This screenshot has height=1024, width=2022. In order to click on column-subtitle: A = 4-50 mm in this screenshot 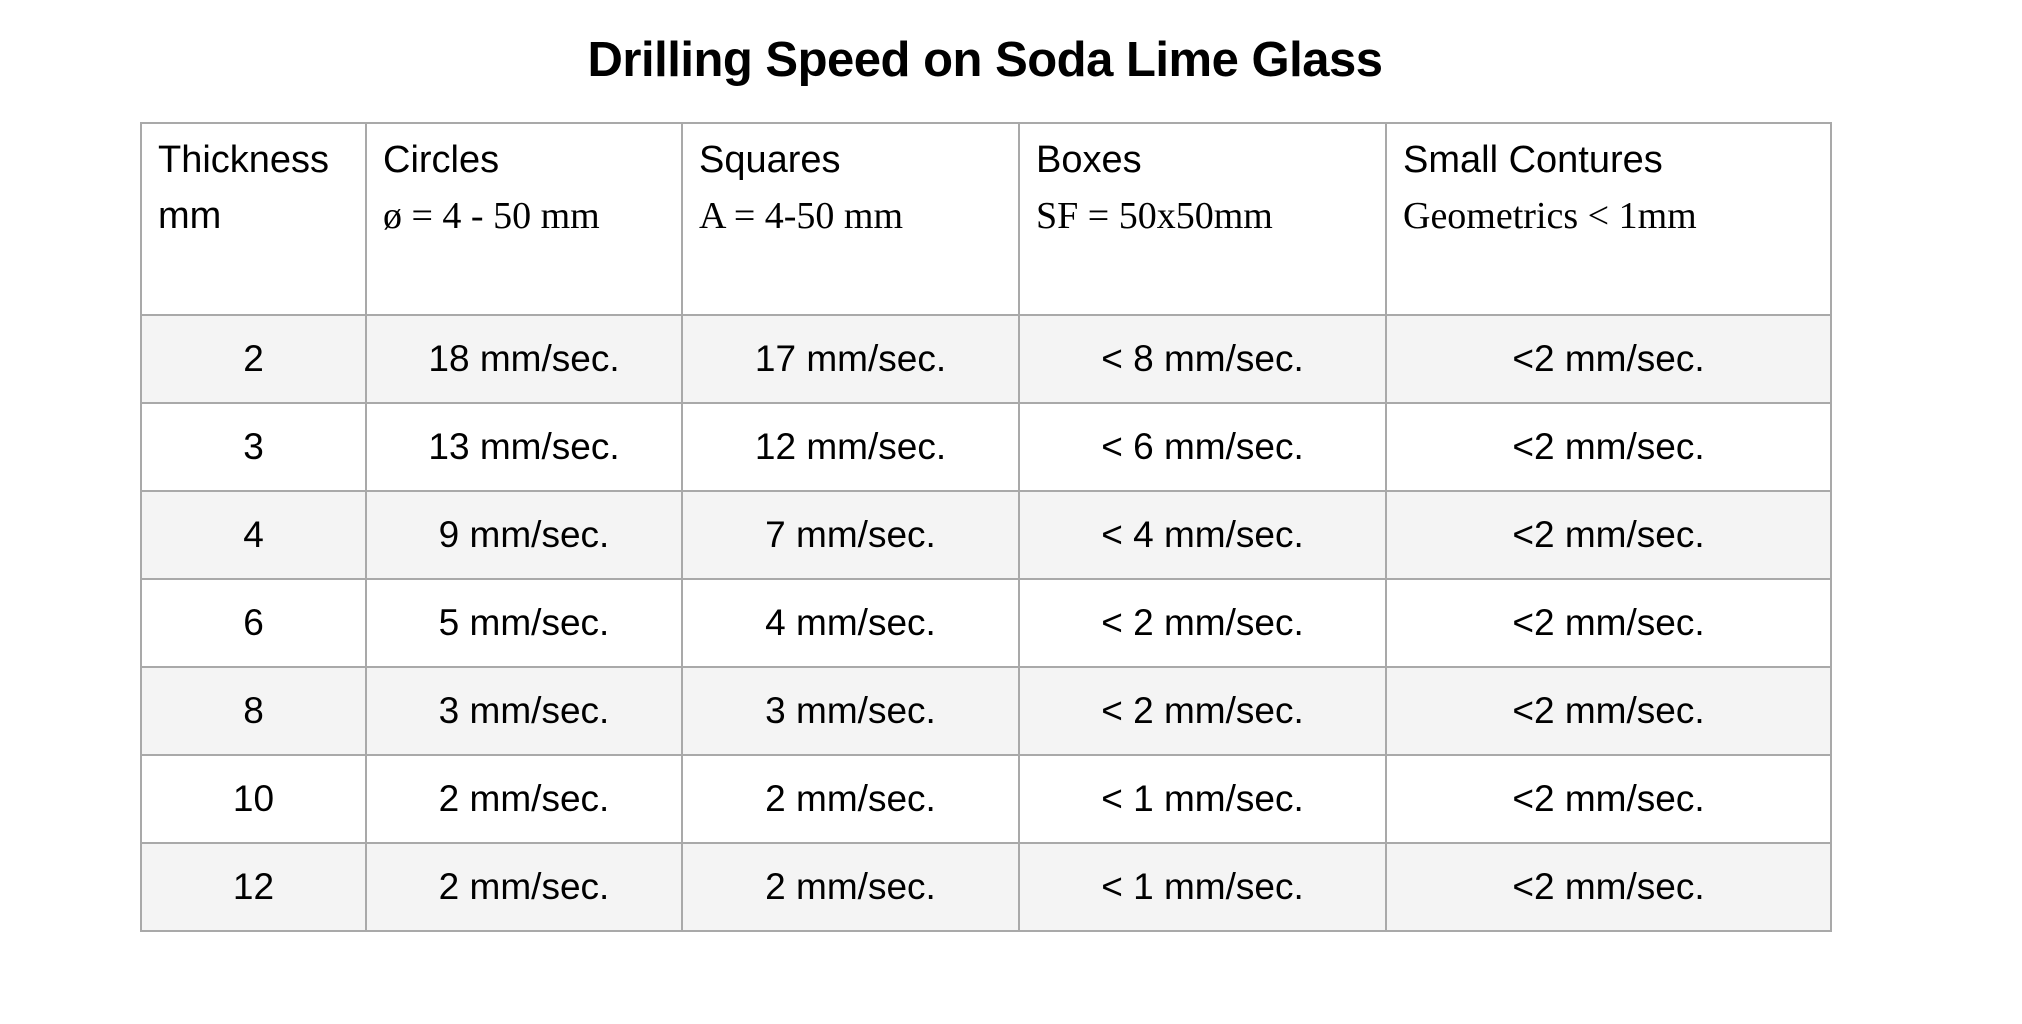, I will do `click(801, 216)`.